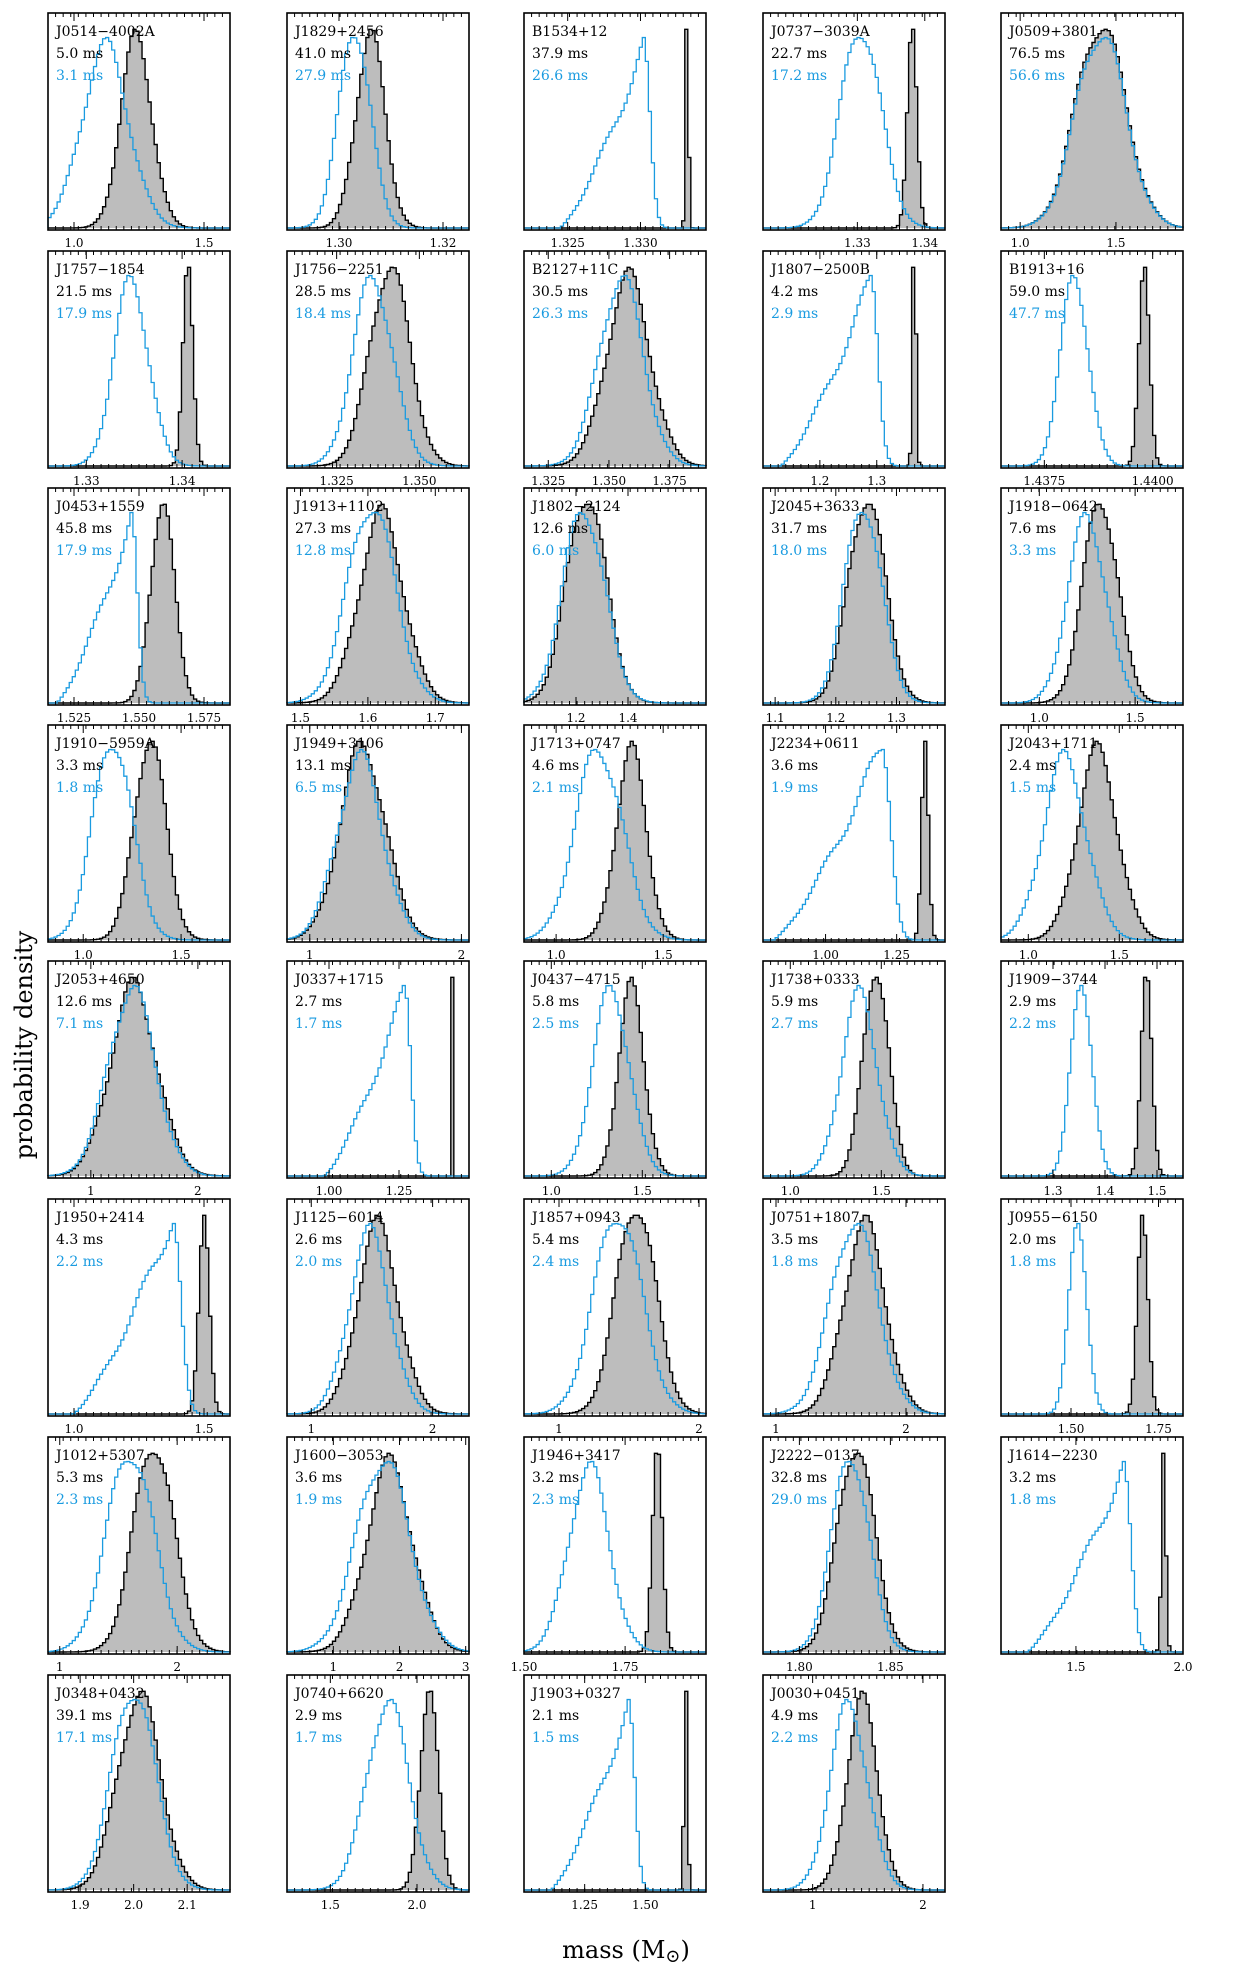  I want to click on panel: 1.33 1.34 J1757−1854 21.5 ms 17.9 ms, so click(139, 369).